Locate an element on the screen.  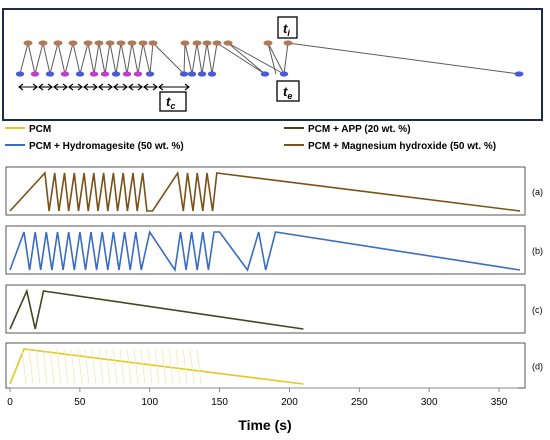
time-axis-label: Time (s) is located at coordinates (264, 425).